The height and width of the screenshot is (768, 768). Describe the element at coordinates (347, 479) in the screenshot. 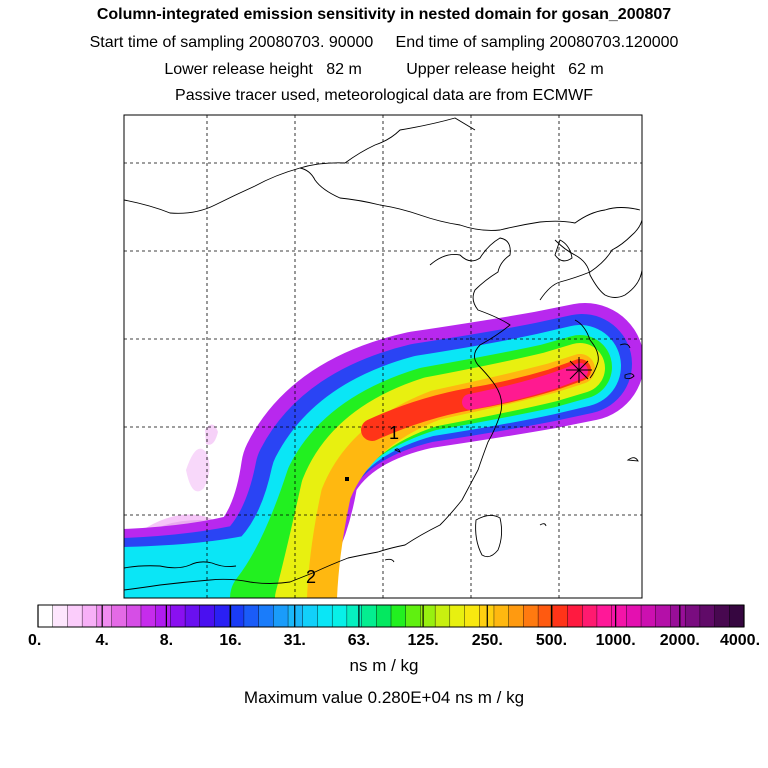

I see `cluster-dot` at that location.